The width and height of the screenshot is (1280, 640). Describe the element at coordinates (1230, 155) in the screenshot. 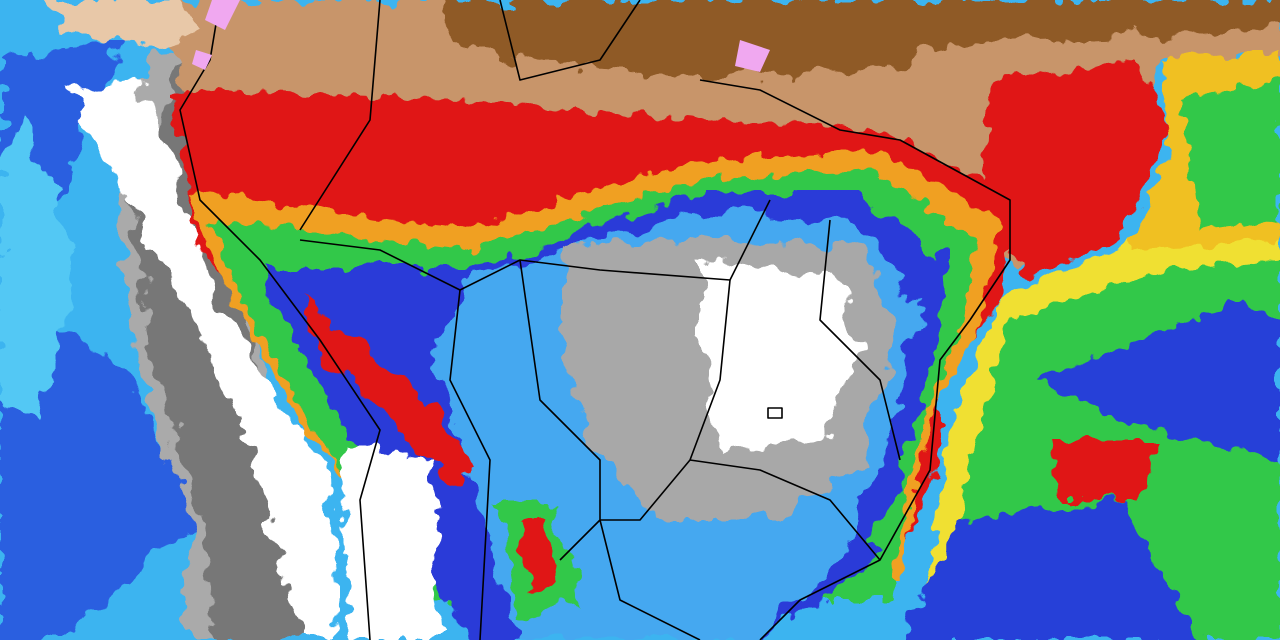

I see `green` at that location.